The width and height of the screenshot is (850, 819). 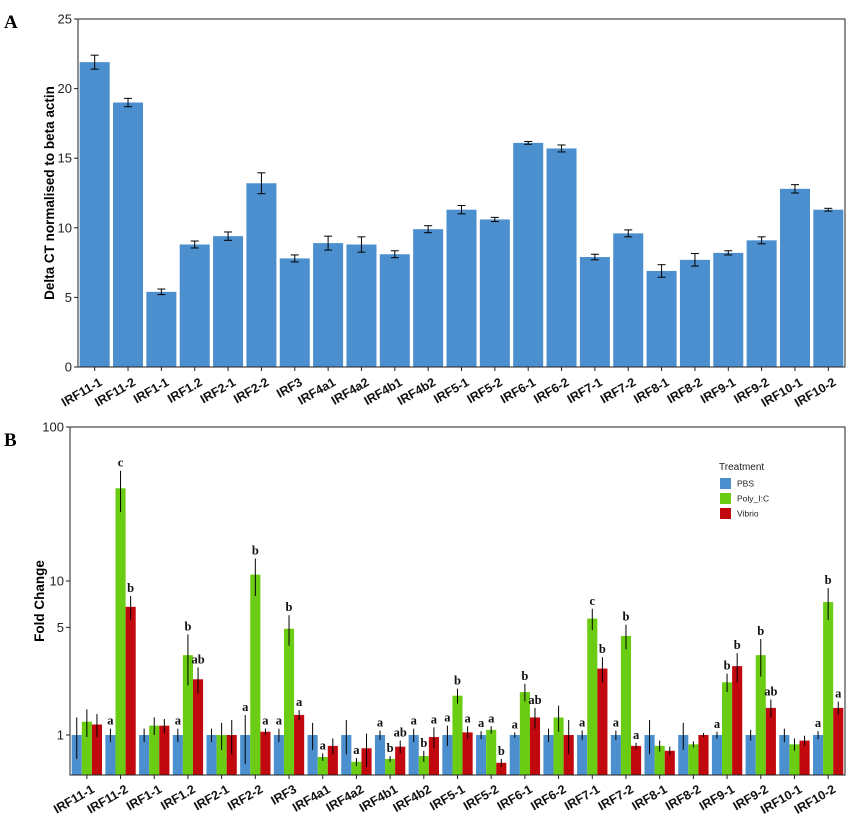 I want to click on significance-label-irf3-vibrio: a, so click(x=299, y=702).